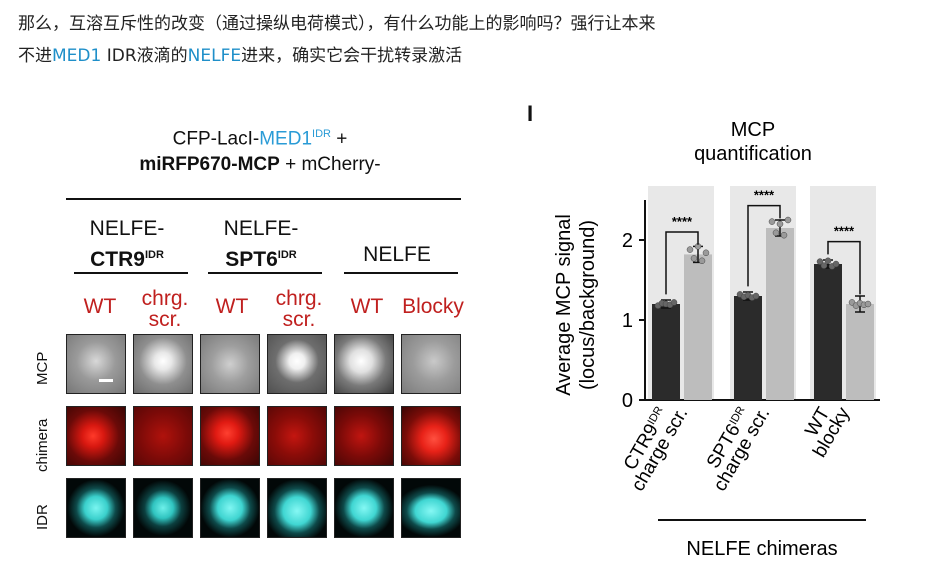 The width and height of the screenshot is (925, 574). What do you see at coordinates (530, 113) in the screenshot?
I see `panel-label: I` at bounding box center [530, 113].